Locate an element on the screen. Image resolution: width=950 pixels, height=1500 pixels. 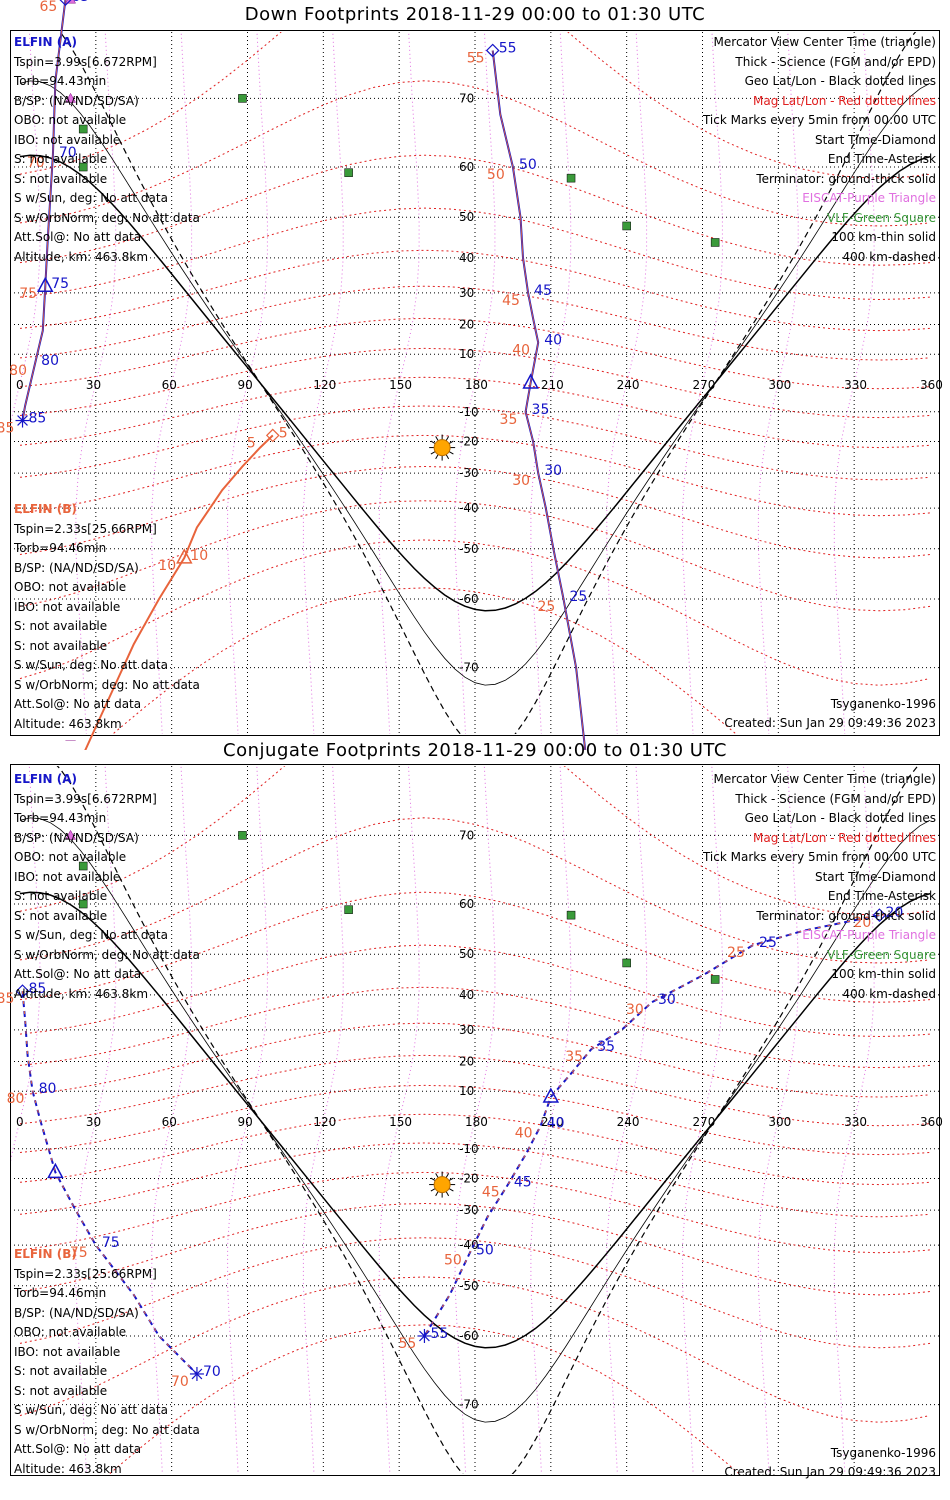
lat-tick-label: 50 is located at coordinates (466, 954).